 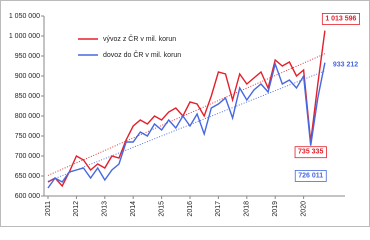 I want to click on y-tick-label: 700 000, so click(x=27, y=156).